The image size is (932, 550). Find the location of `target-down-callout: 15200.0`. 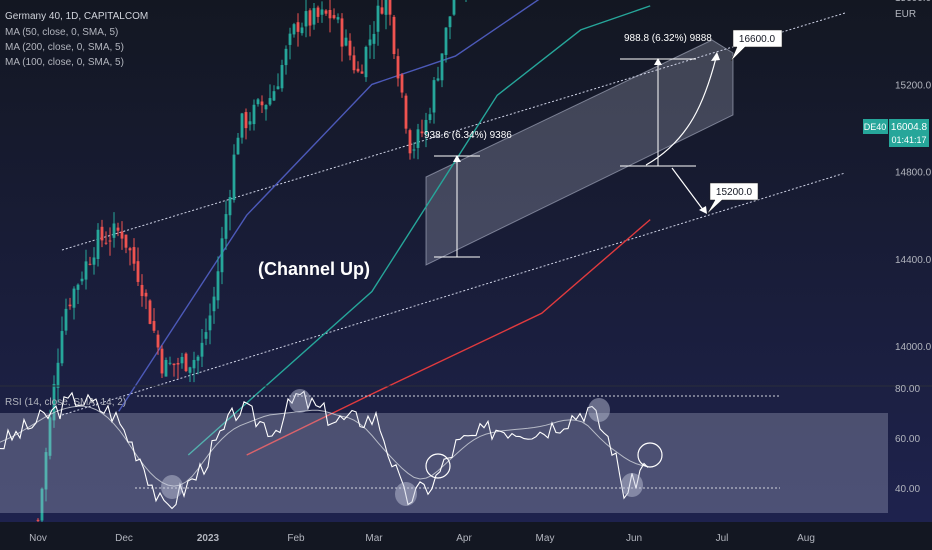

target-down-callout: 15200.0 is located at coordinates (732, 198).